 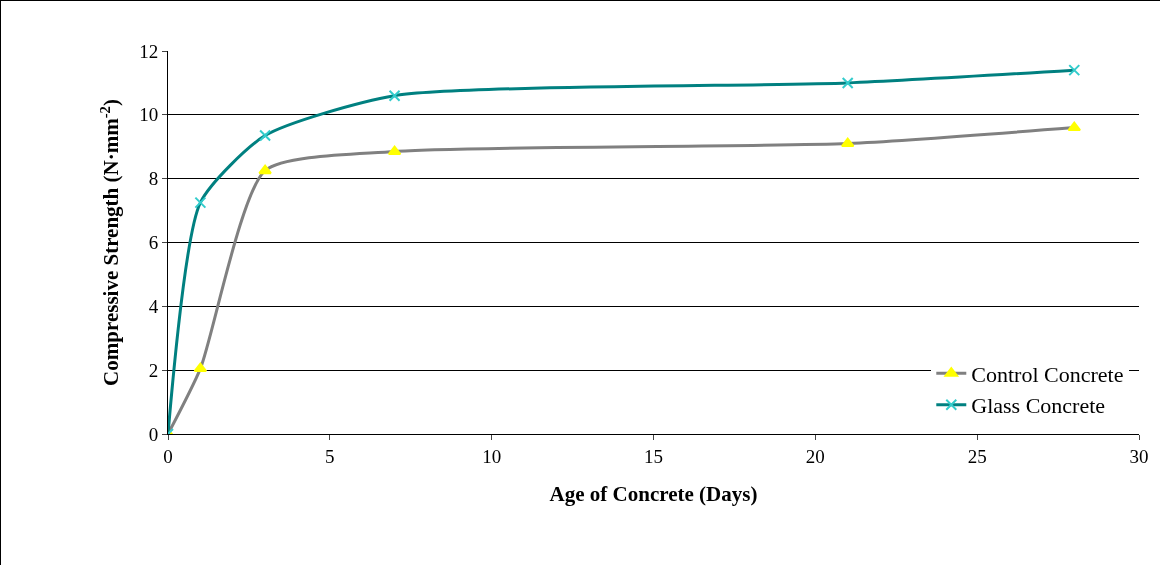 What do you see at coordinates (1139, 456) in the screenshot?
I see `x-tick-label: 30` at bounding box center [1139, 456].